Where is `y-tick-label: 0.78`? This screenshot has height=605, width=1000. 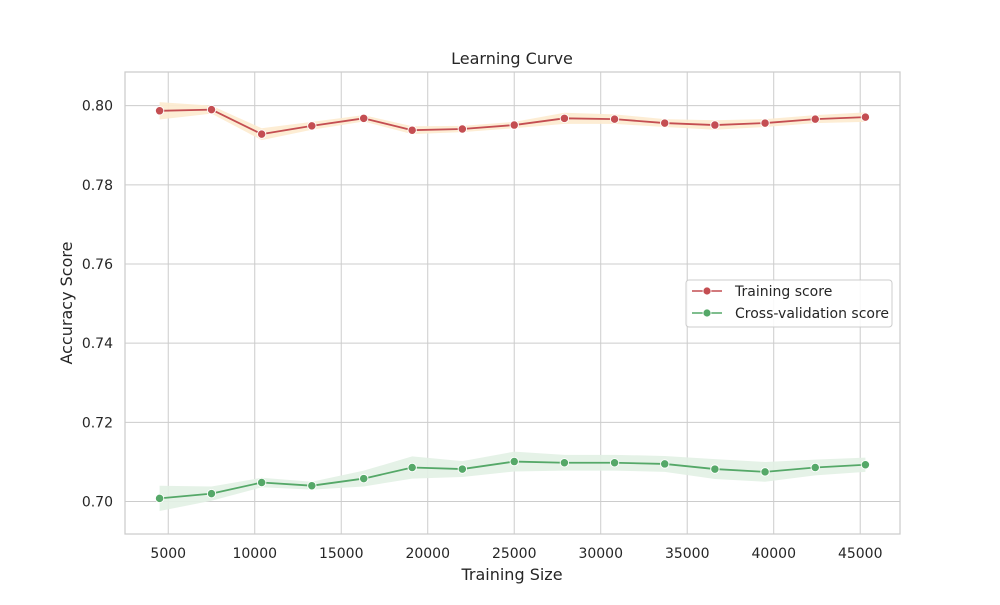 y-tick-label: 0.78 is located at coordinates (97, 186).